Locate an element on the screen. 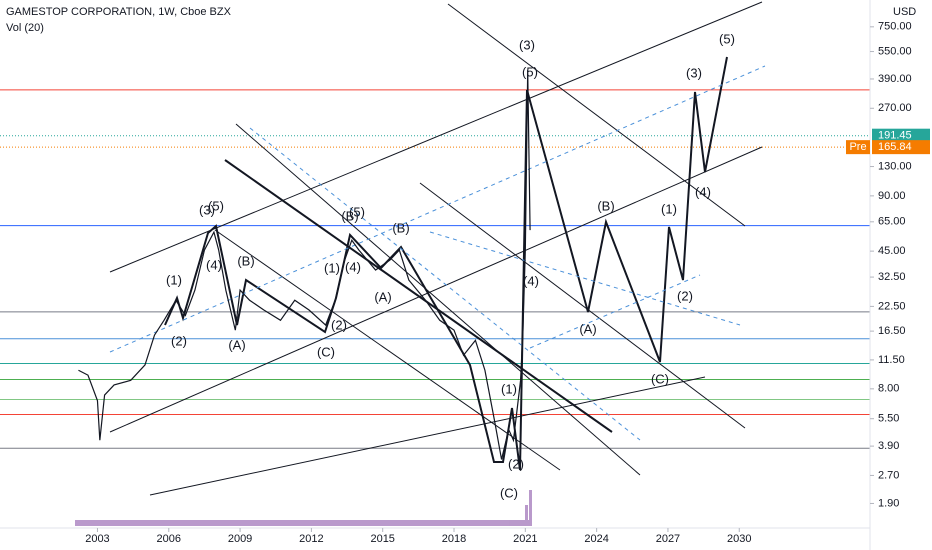 This screenshot has width=932, height=550. y-tick-label: 1.90 is located at coordinates (888, 503).